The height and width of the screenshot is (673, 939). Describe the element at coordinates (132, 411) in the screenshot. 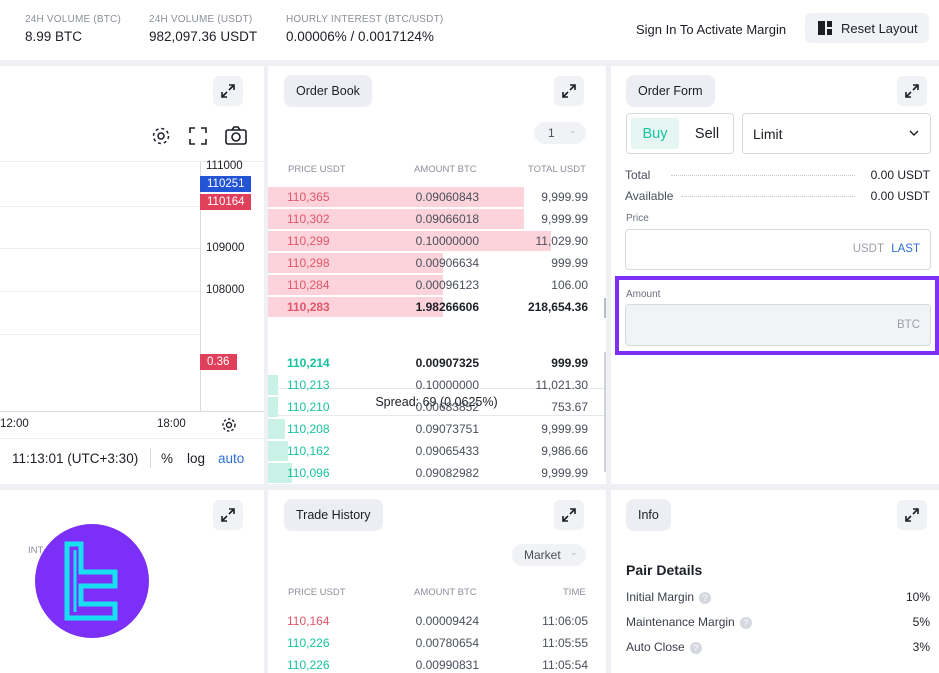

I see `time-axis-line` at that location.